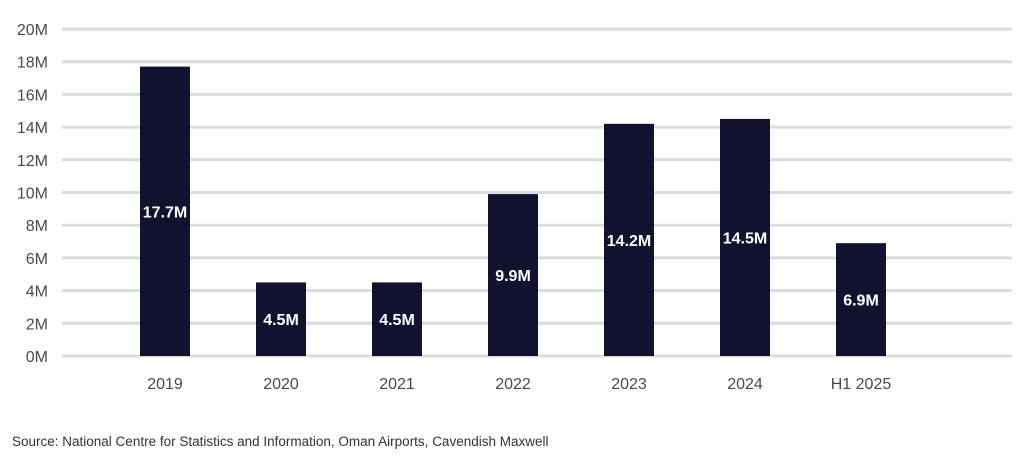 This screenshot has width=1024, height=458. I want to click on value-label: 6.9M, so click(861, 301).